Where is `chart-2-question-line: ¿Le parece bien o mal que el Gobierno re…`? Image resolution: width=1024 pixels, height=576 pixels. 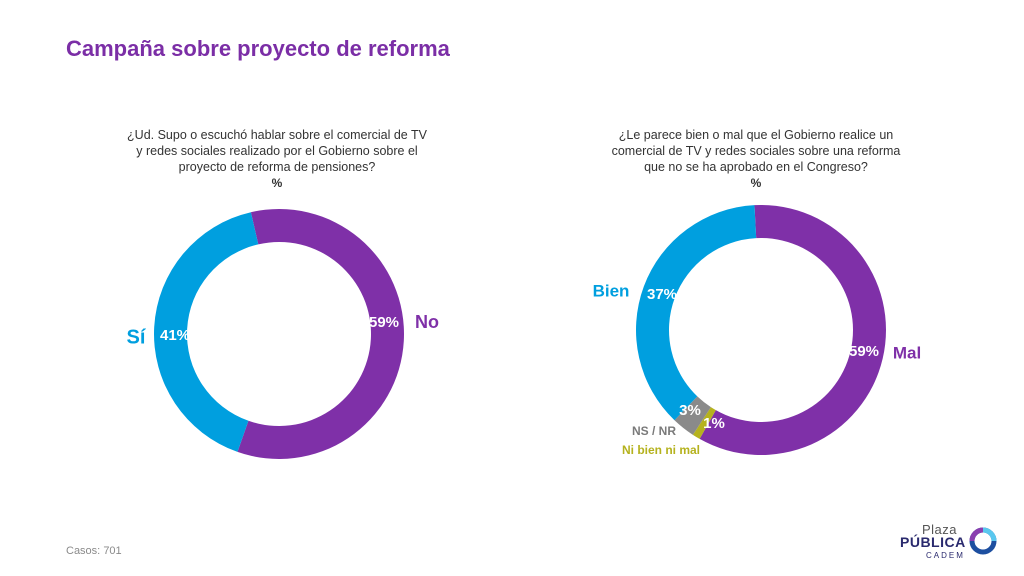
chart-2-question-line: ¿Le parece bien o mal que el Gobierno re… is located at coordinates (756, 135).